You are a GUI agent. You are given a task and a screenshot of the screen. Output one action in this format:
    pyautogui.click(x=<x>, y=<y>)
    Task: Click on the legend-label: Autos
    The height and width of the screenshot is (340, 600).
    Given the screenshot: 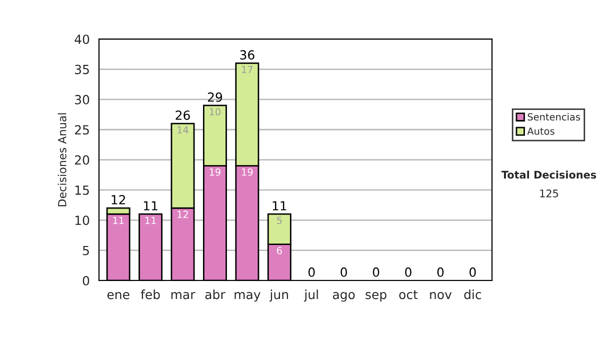 What is the action you would take?
    pyautogui.click(x=540, y=131)
    